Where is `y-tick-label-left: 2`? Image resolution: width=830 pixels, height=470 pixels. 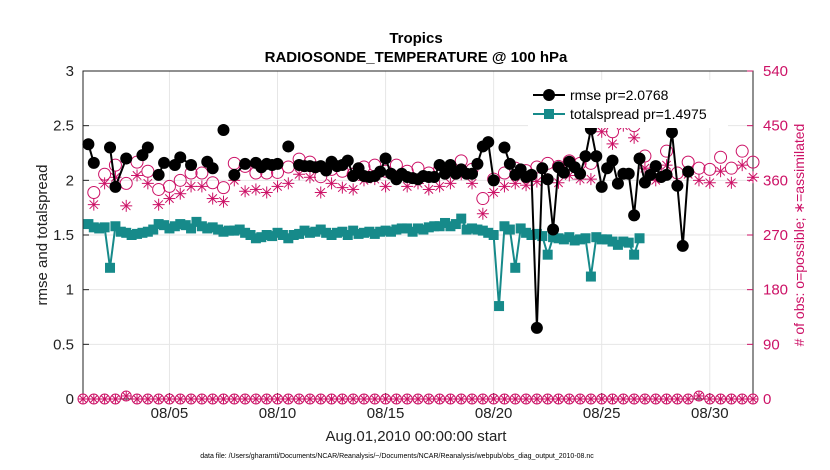 y-tick-label-left: 2 is located at coordinates (70, 180).